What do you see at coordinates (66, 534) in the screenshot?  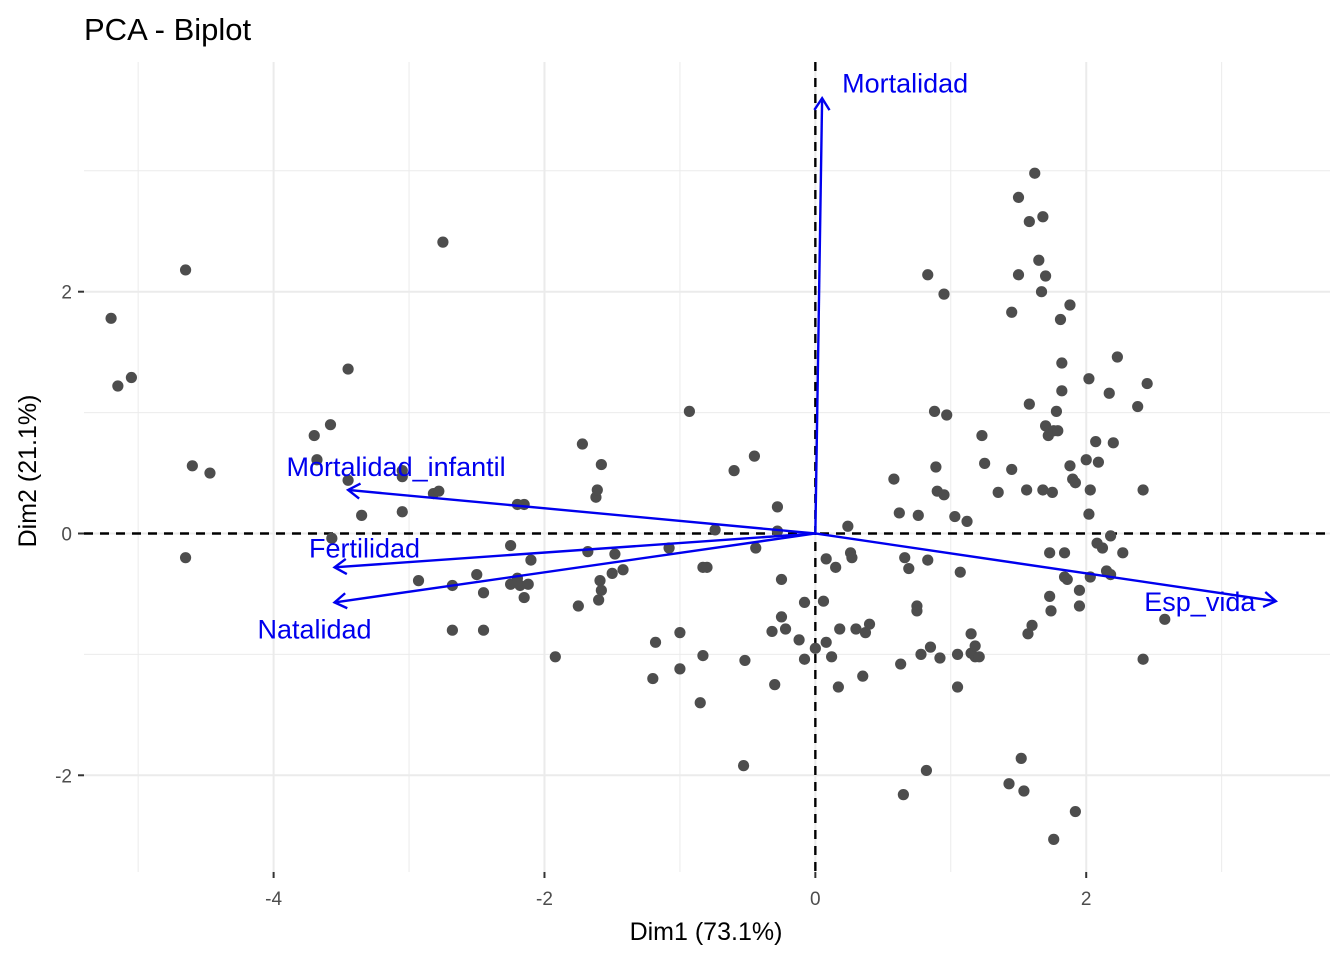 I see `y-tick-label: 0` at bounding box center [66, 534].